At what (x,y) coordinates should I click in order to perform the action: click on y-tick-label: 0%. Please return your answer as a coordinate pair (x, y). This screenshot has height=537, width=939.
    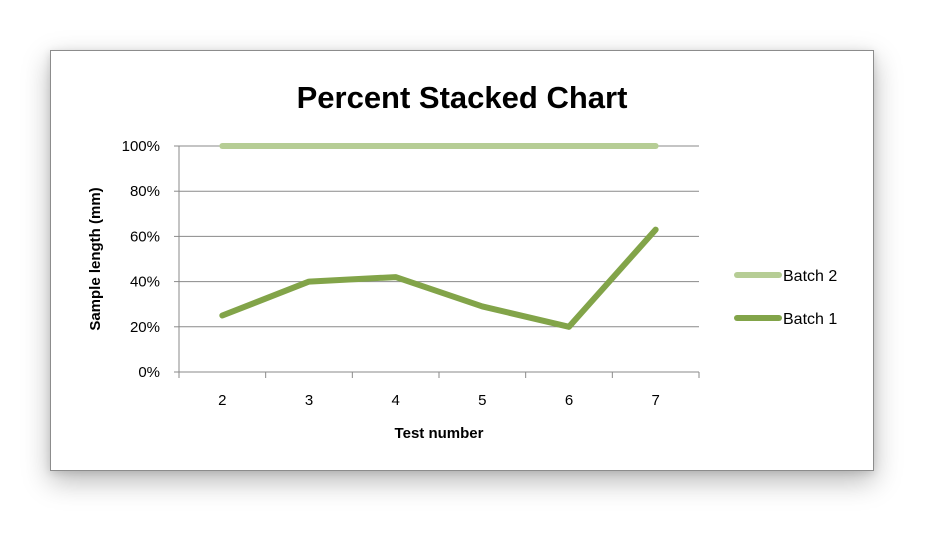
    Looking at the image, I should click on (149, 372).